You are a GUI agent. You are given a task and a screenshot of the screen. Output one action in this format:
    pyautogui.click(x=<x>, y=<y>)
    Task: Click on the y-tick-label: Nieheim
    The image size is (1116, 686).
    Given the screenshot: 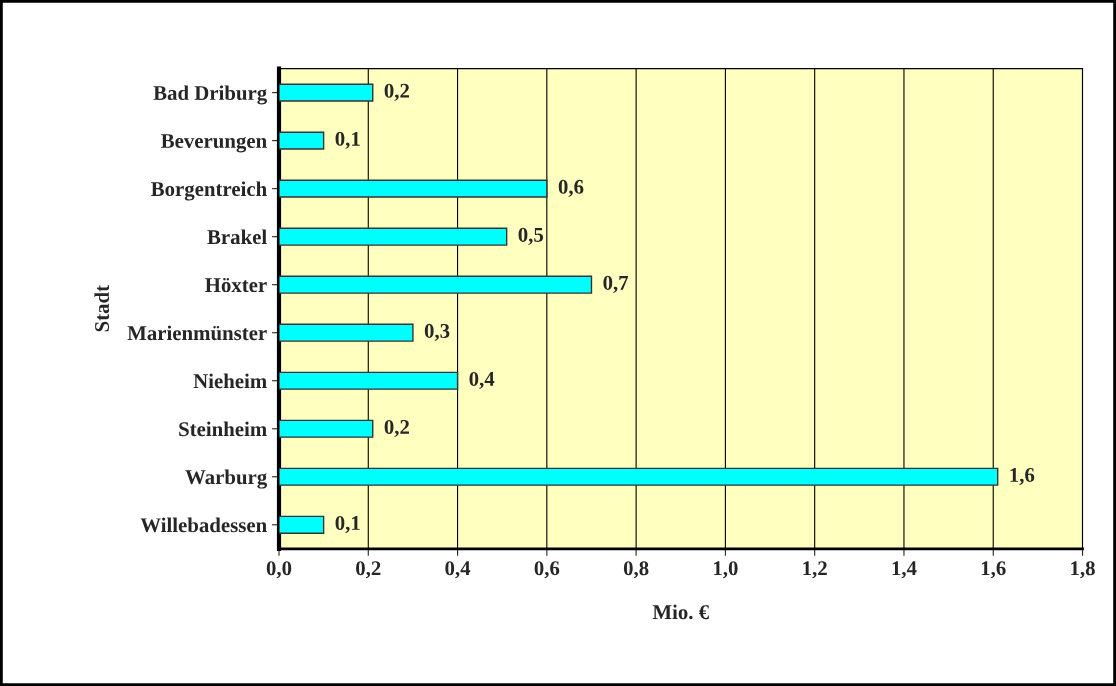 What is the action you would take?
    pyautogui.click(x=230, y=381)
    